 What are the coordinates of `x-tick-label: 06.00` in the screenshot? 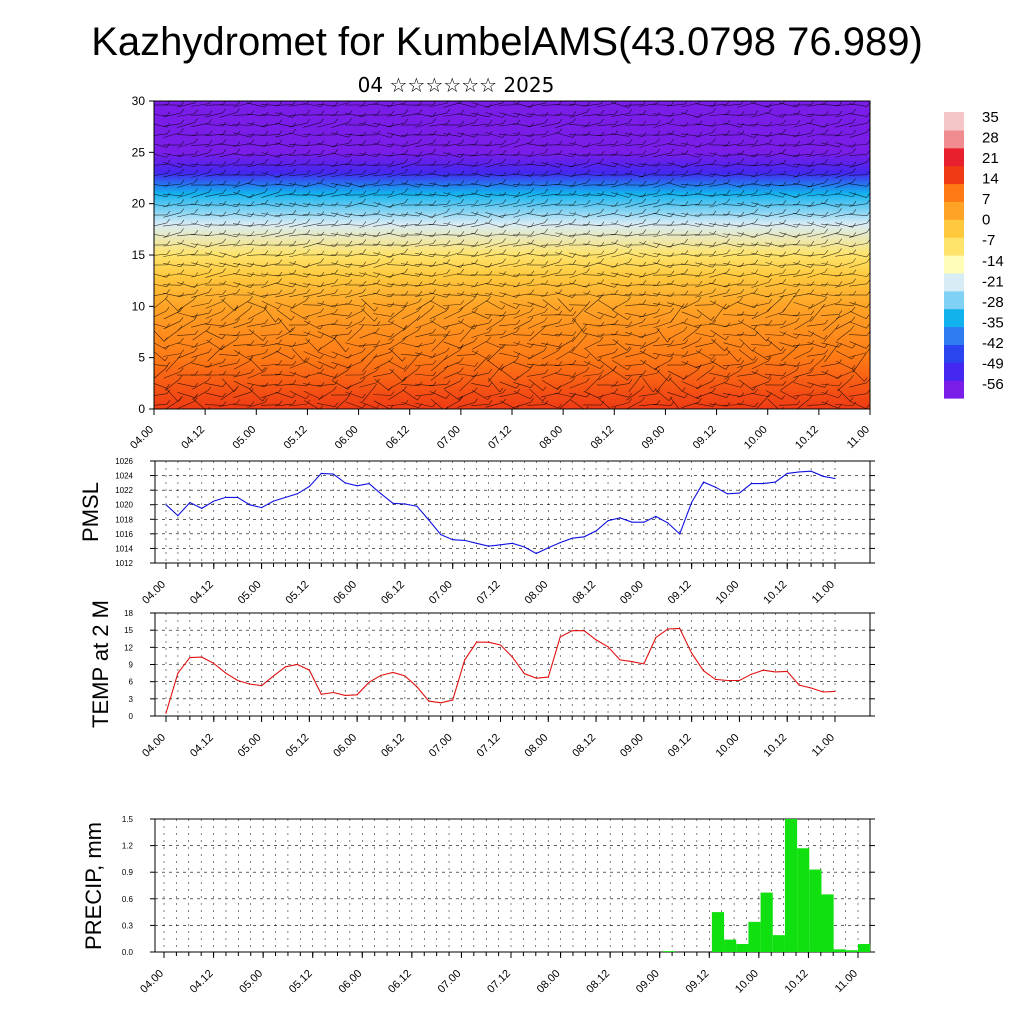 It's located at (345, 593).